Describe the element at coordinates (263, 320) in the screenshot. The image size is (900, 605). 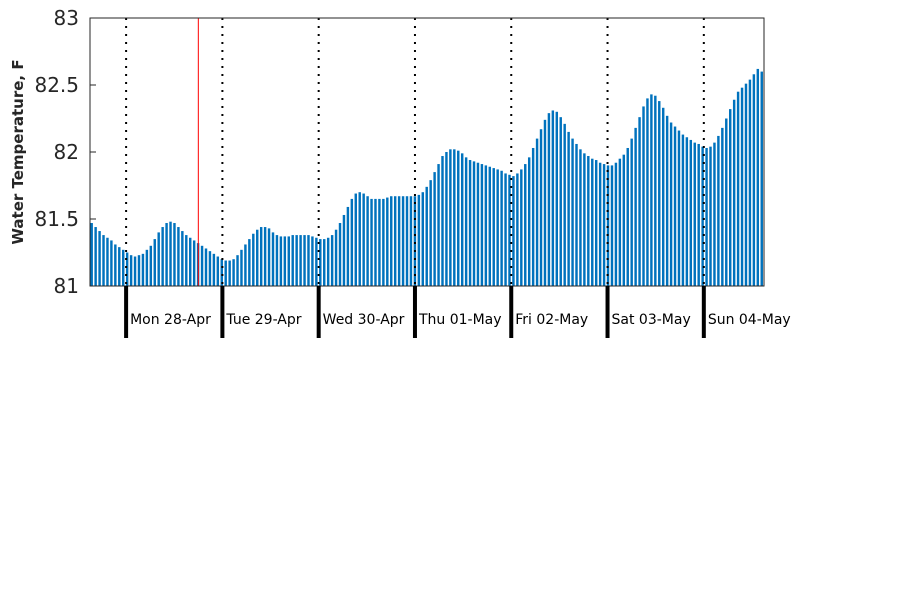
I see `day-label: Tue 29-Apr` at that location.